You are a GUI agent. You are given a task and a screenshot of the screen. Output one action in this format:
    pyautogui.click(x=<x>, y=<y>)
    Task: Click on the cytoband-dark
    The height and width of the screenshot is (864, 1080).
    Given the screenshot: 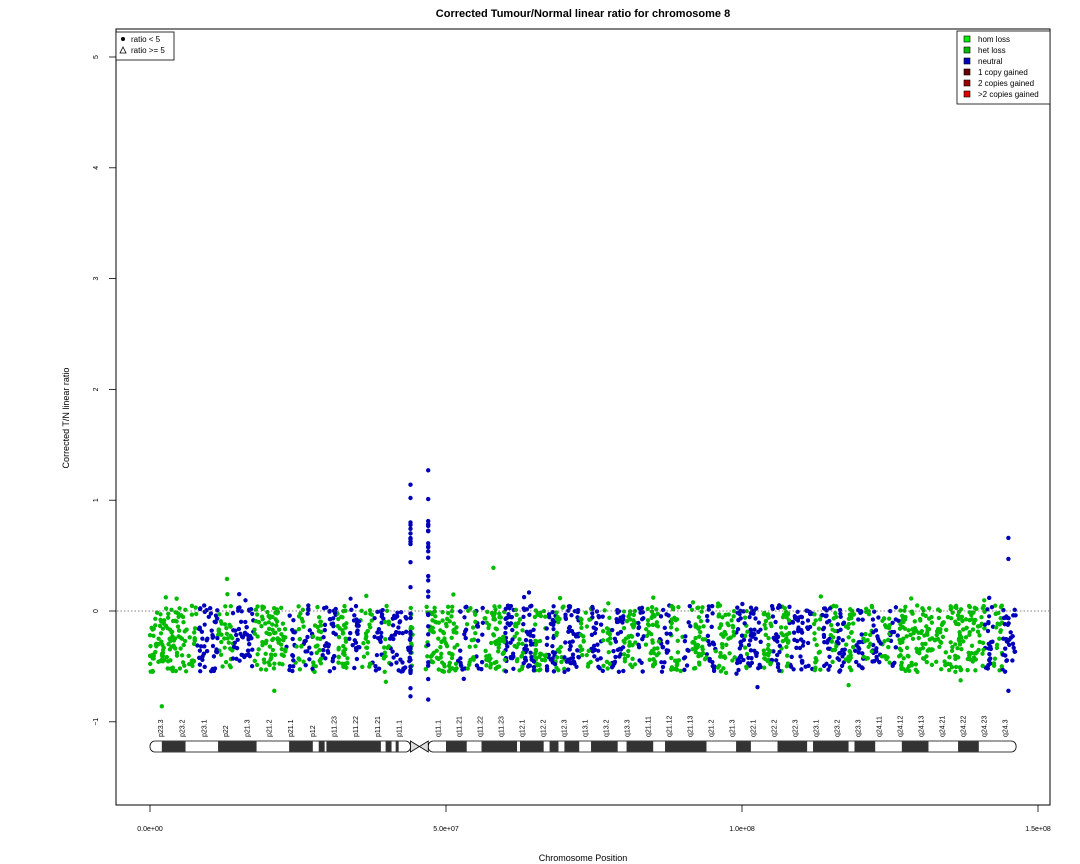 What is the action you would take?
    pyautogui.click(x=604, y=746)
    